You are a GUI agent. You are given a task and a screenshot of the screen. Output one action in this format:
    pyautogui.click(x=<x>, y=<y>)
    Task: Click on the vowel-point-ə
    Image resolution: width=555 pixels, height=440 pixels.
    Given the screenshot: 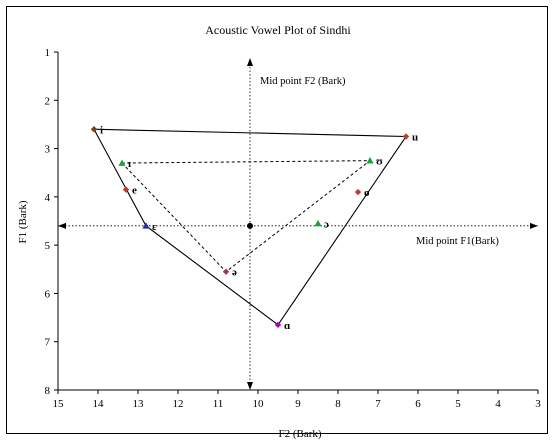 What is the action you would take?
    pyautogui.click(x=226, y=271)
    